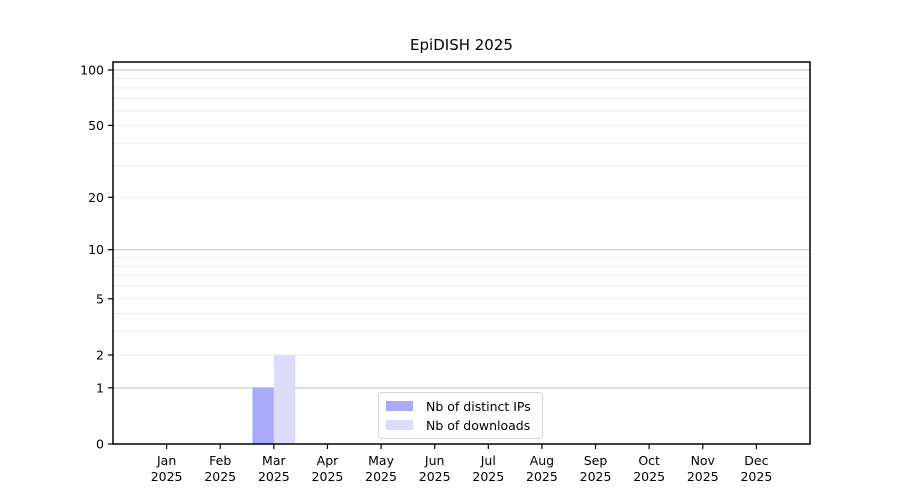  What do you see at coordinates (100, 444) in the screenshot?
I see `y-tick-label: 0` at bounding box center [100, 444].